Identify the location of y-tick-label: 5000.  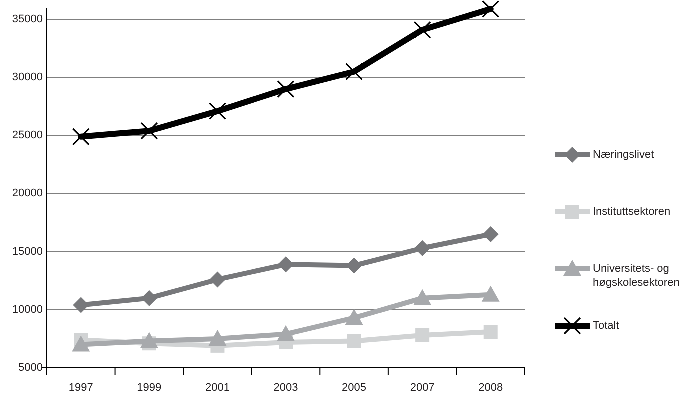
(30, 368).